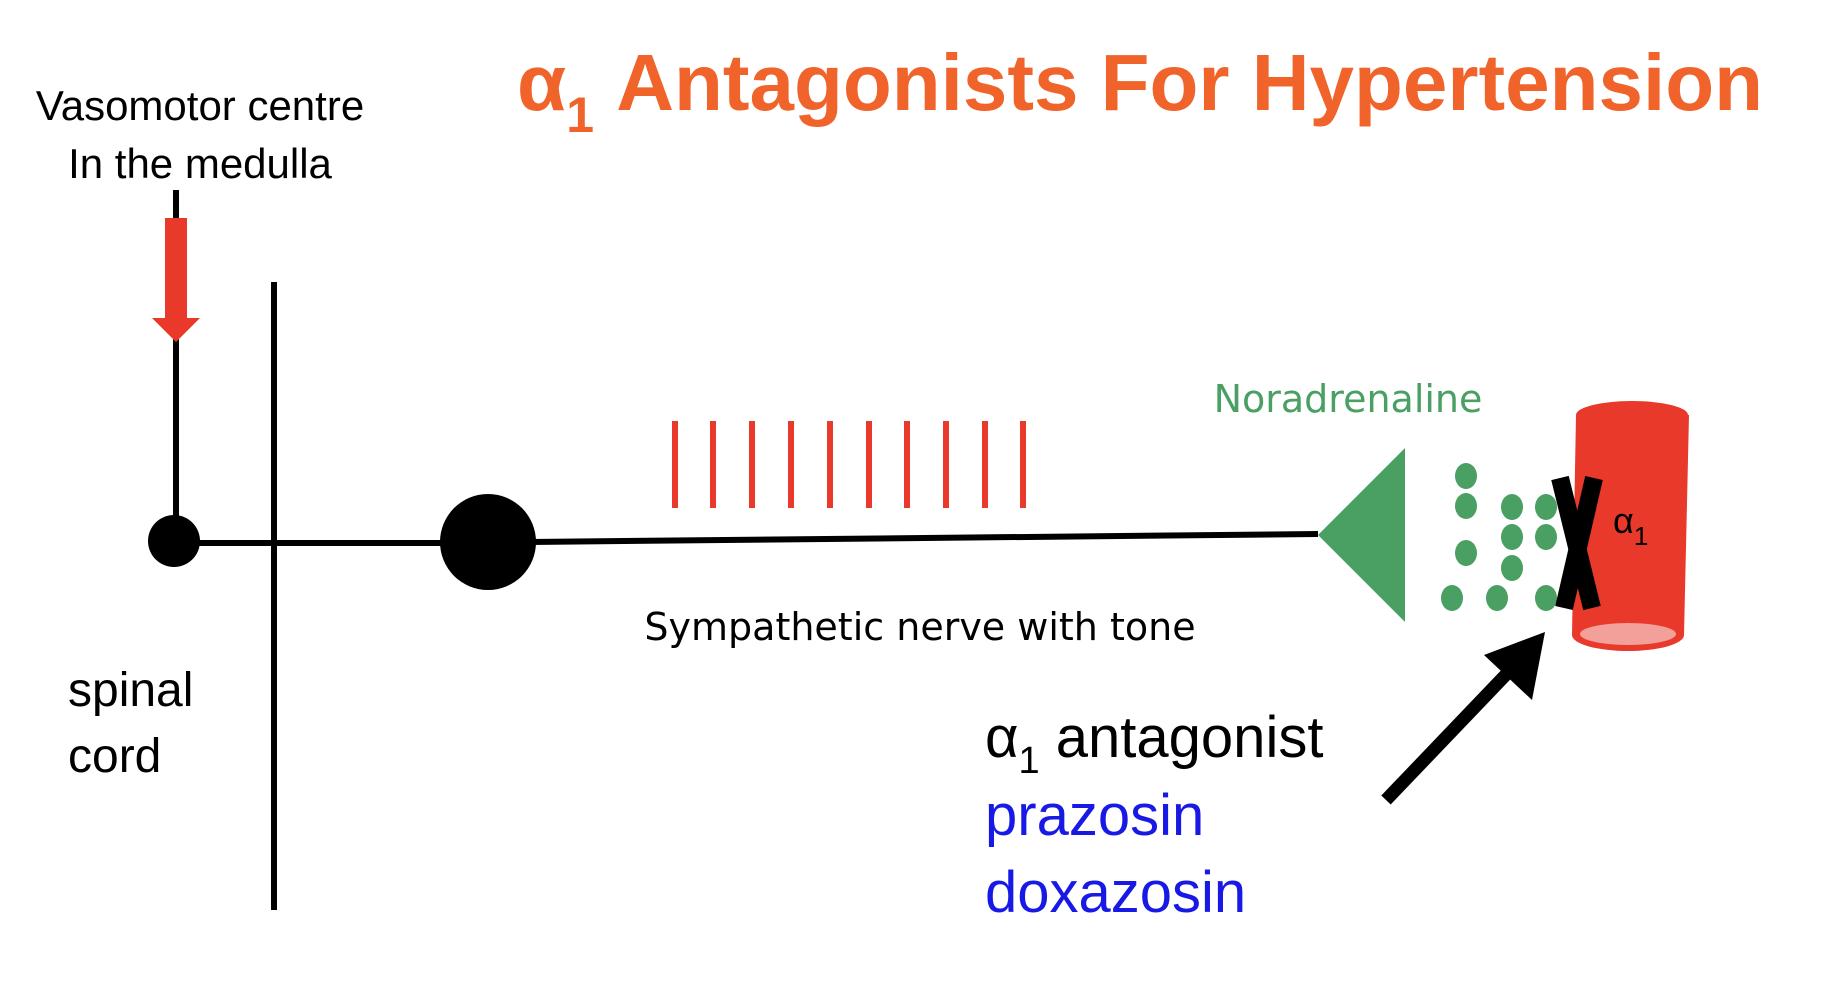 The height and width of the screenshot is (990, 1846). Describe the element at coordinates (1348, 399) in the screenshot. I see `noradrenaline-label: Noradrenaline` at that location.